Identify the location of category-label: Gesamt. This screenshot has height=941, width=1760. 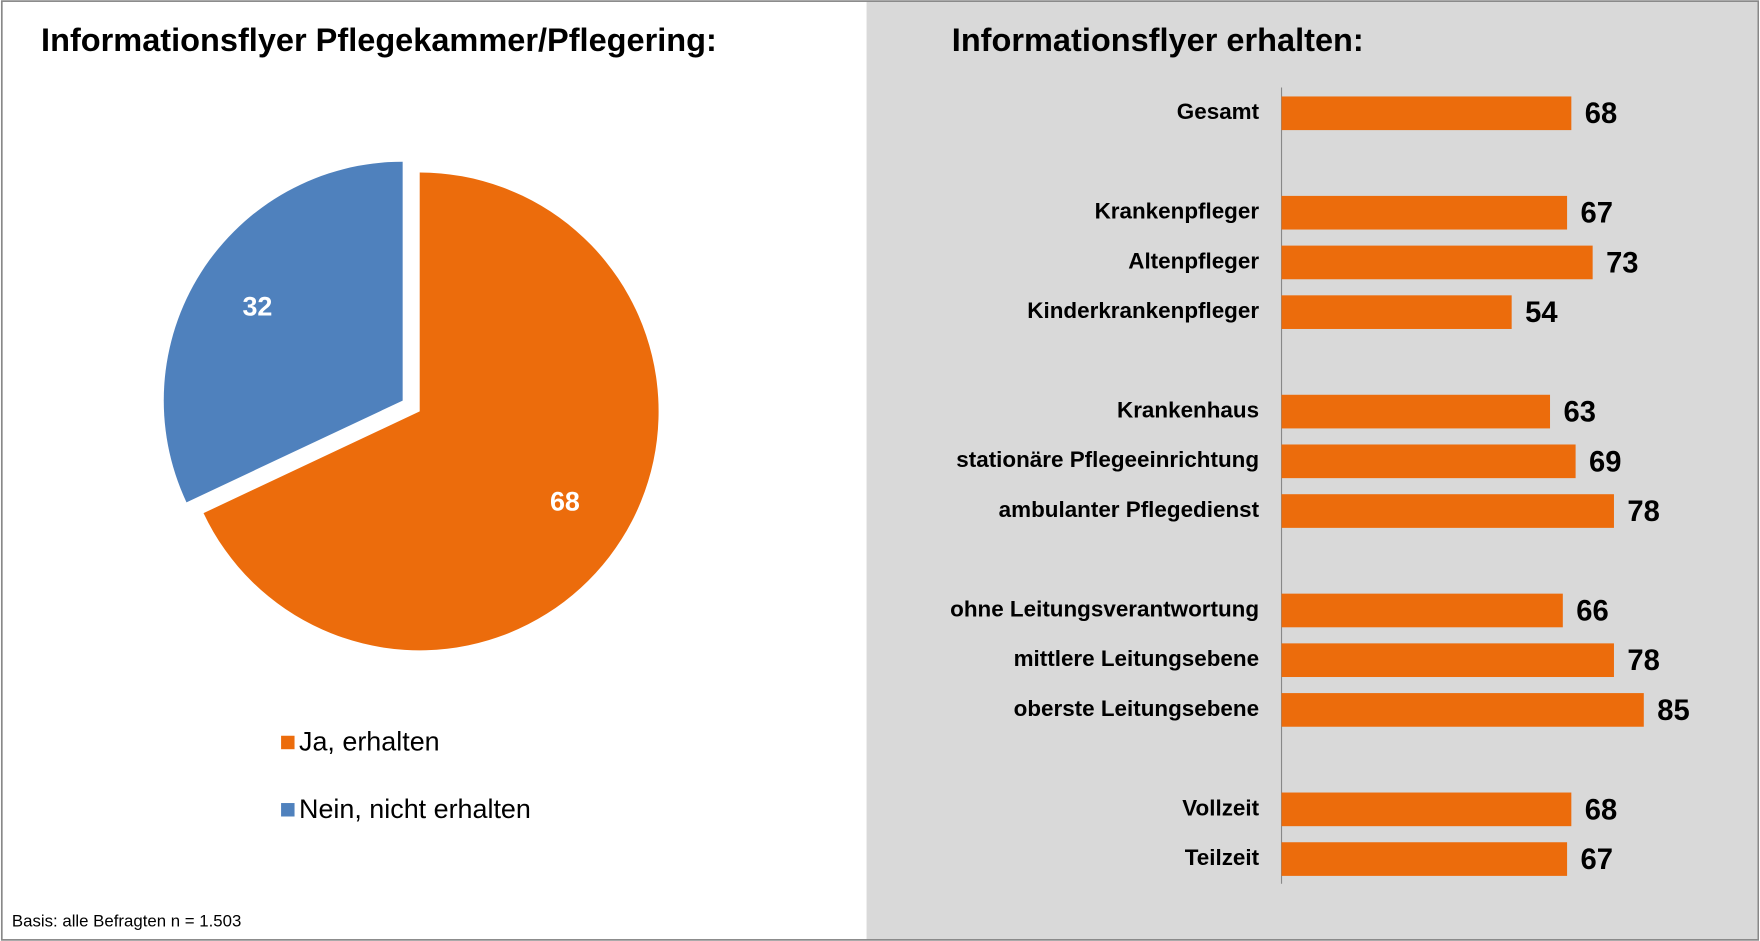
(1218, 111).